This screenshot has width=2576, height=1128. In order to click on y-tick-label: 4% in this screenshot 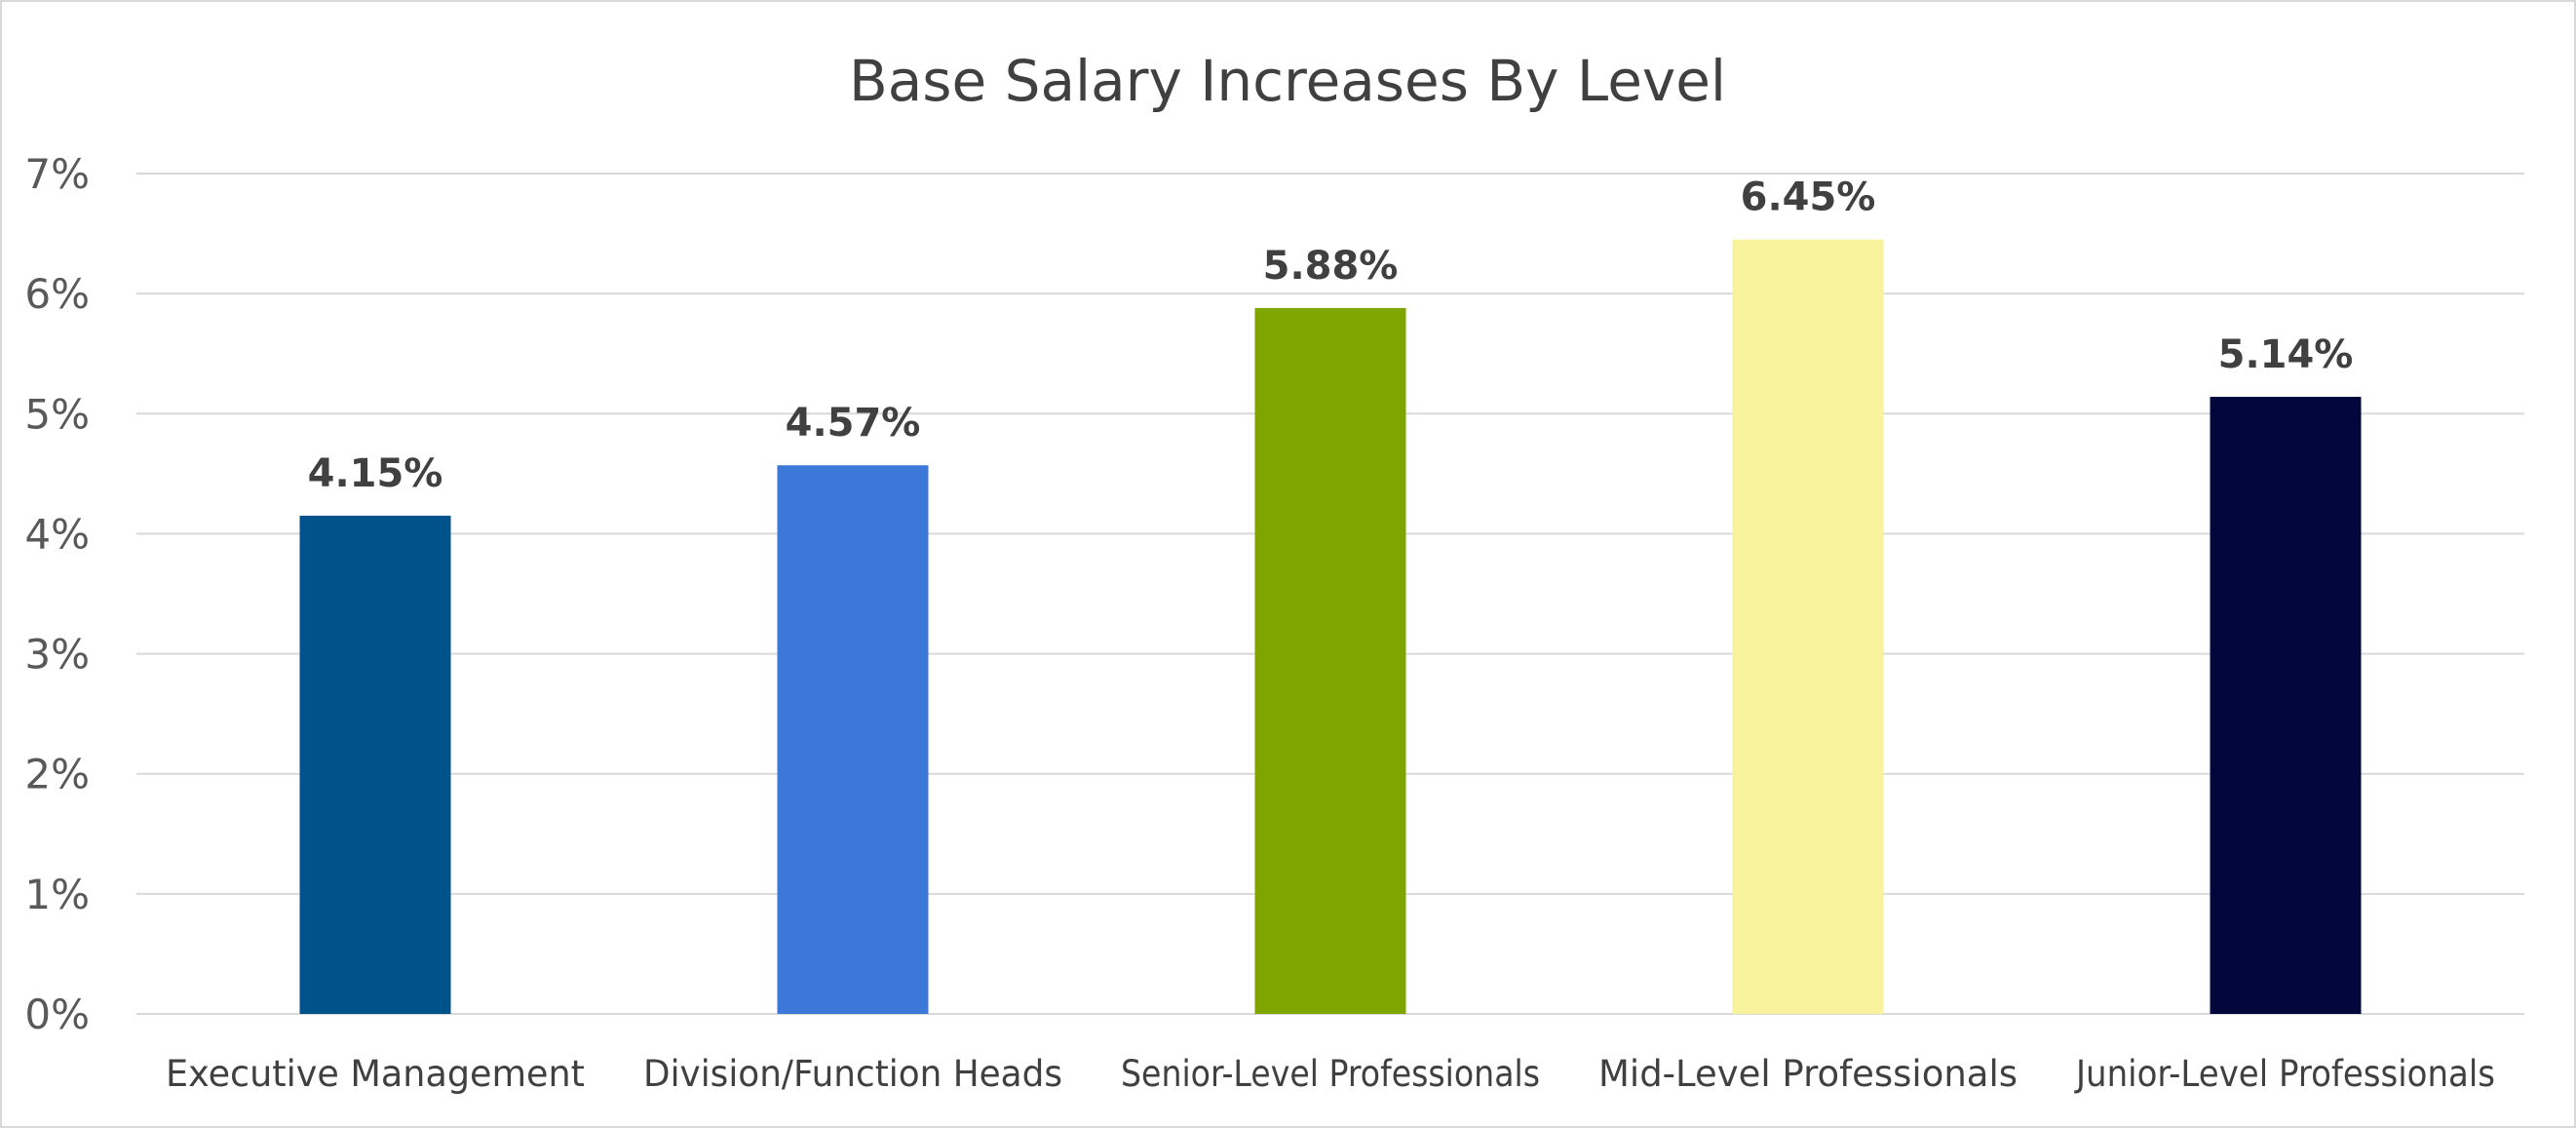, I will do `click(57, 534)`.